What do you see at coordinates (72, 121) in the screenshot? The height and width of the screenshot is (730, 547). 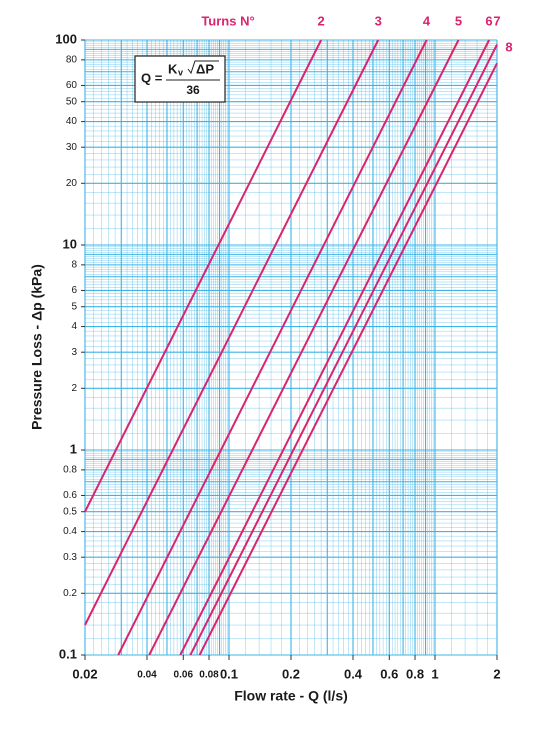 I see `y-tick-label: 40` at bounding box center [72, 121].